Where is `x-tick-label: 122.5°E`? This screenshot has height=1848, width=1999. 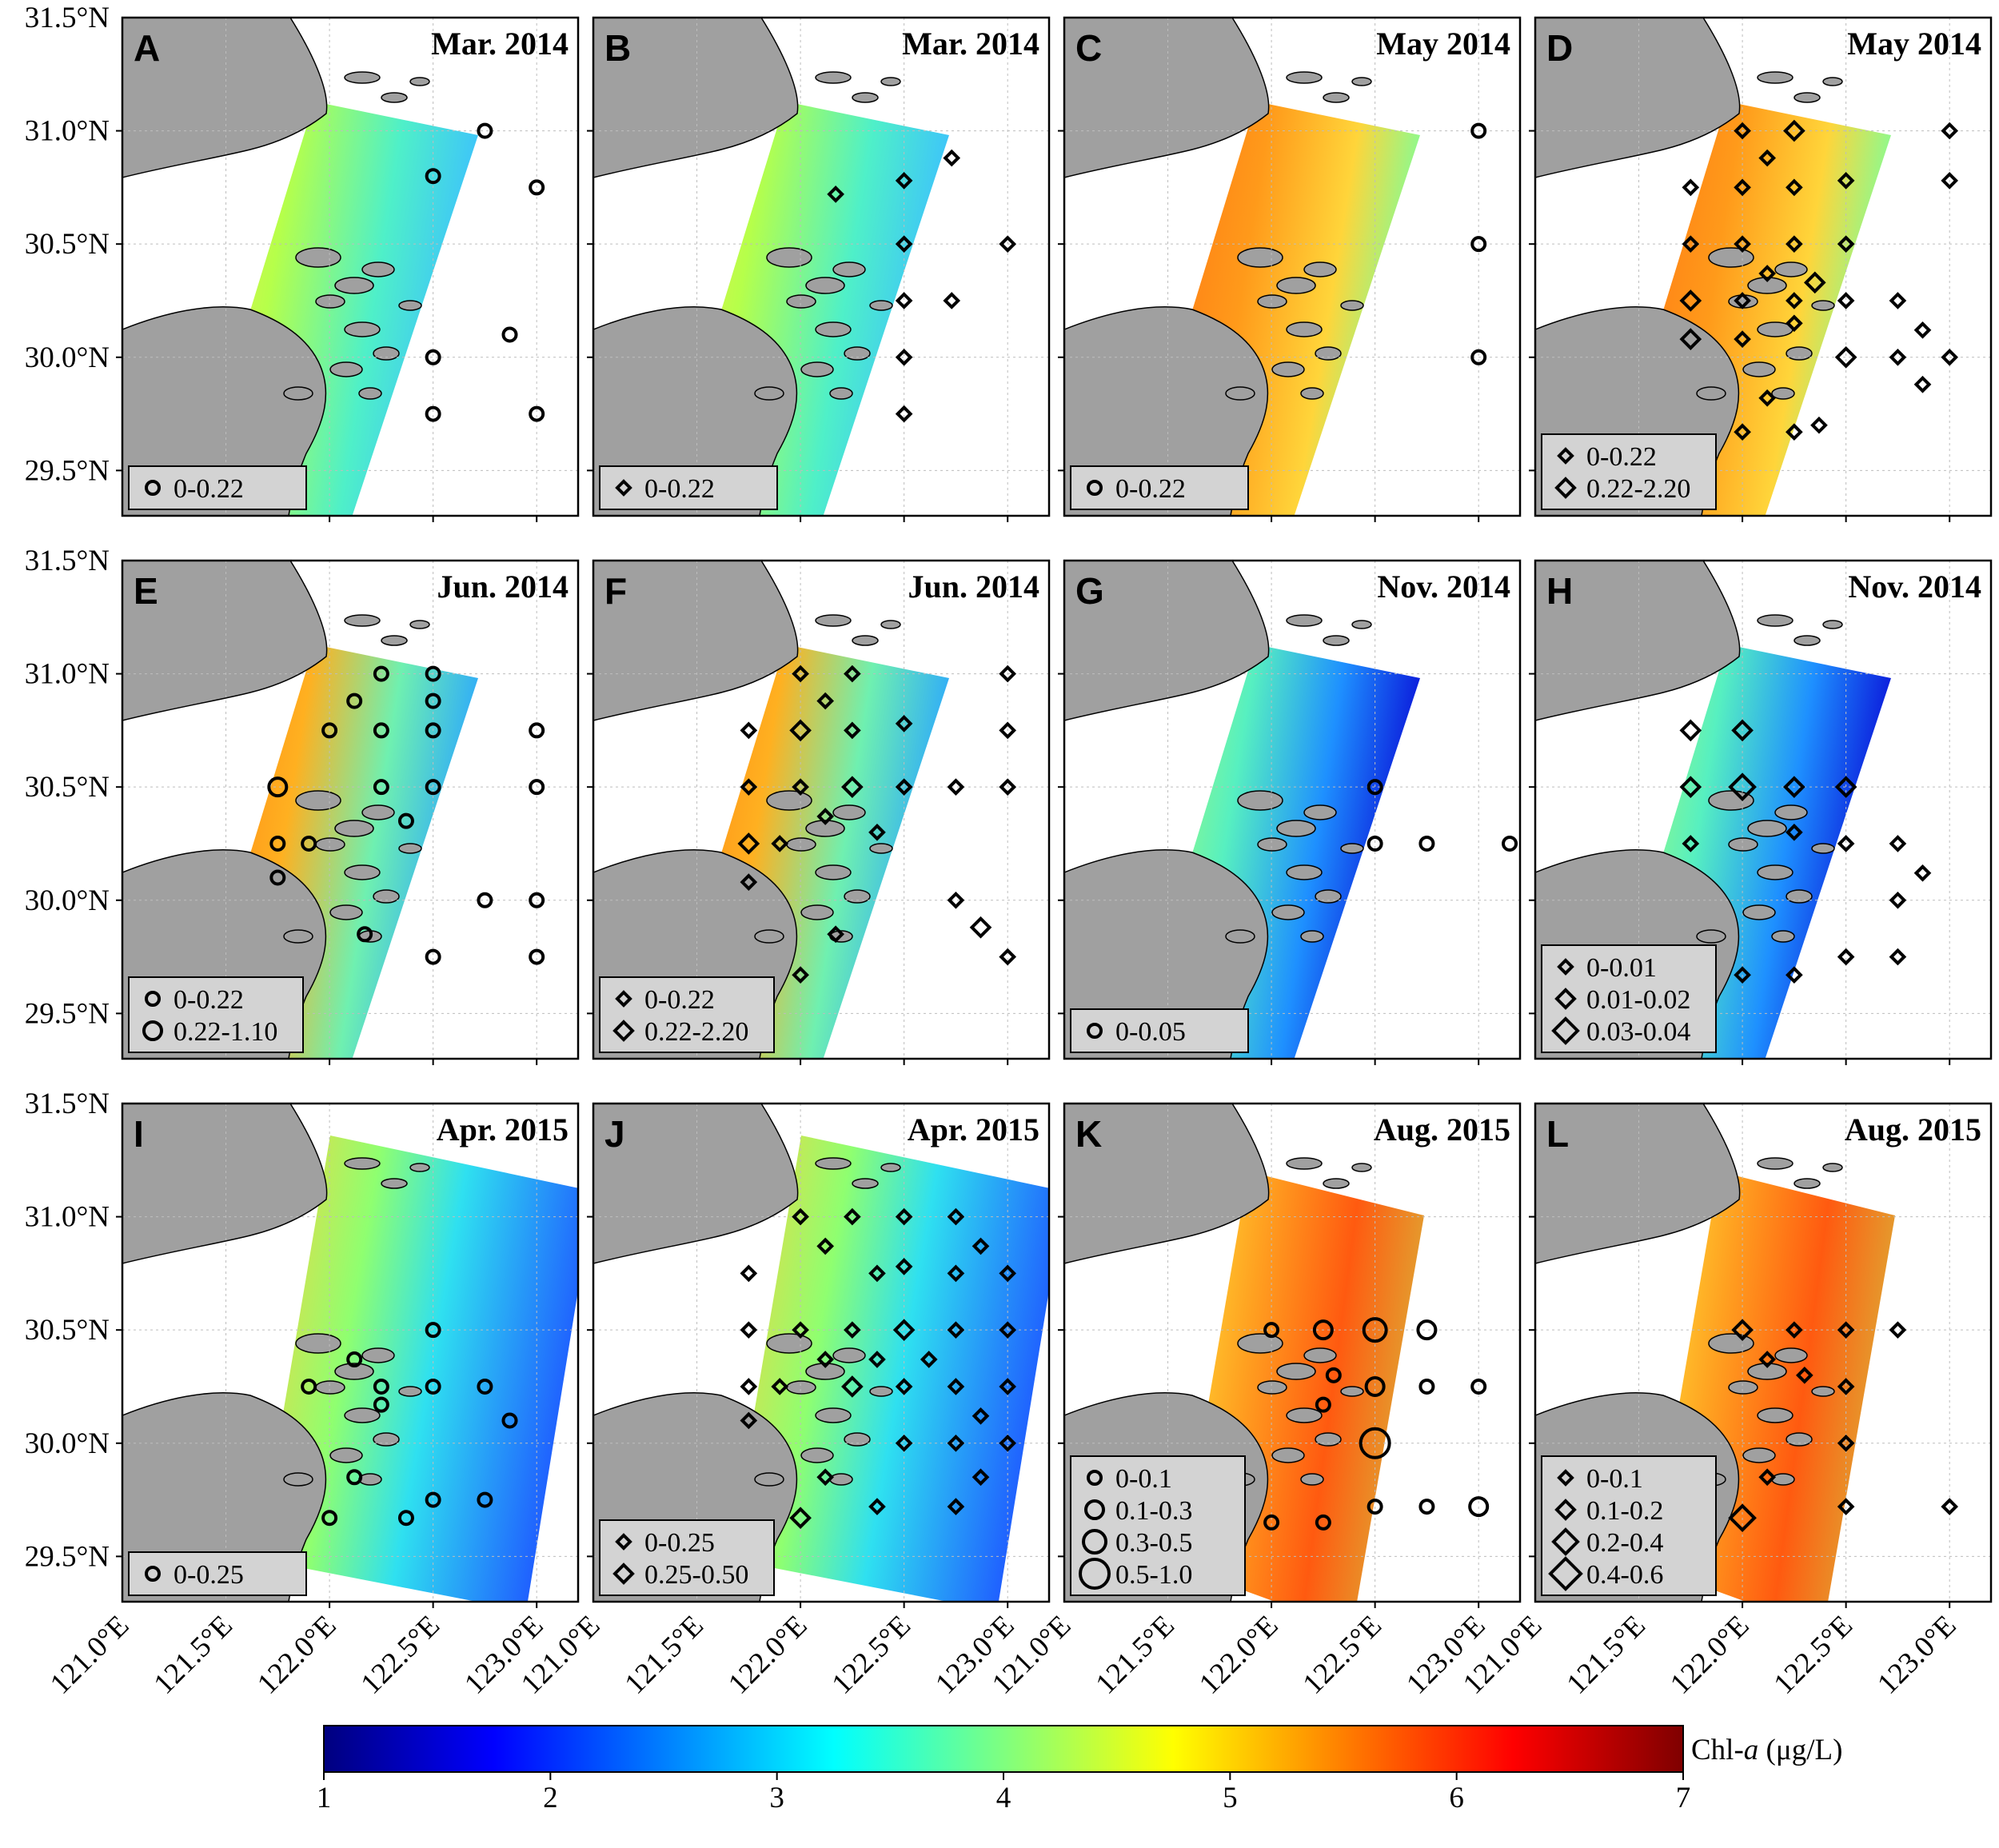 x-tick-label: 122.5°E is located at coordinates (1813, 1654).